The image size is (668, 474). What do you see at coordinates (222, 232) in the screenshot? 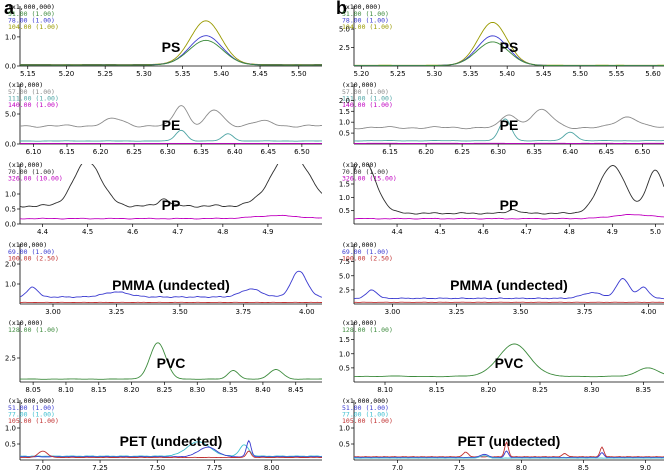
I see `x-tick-label: 4.8` at bounding box center [222, 232].